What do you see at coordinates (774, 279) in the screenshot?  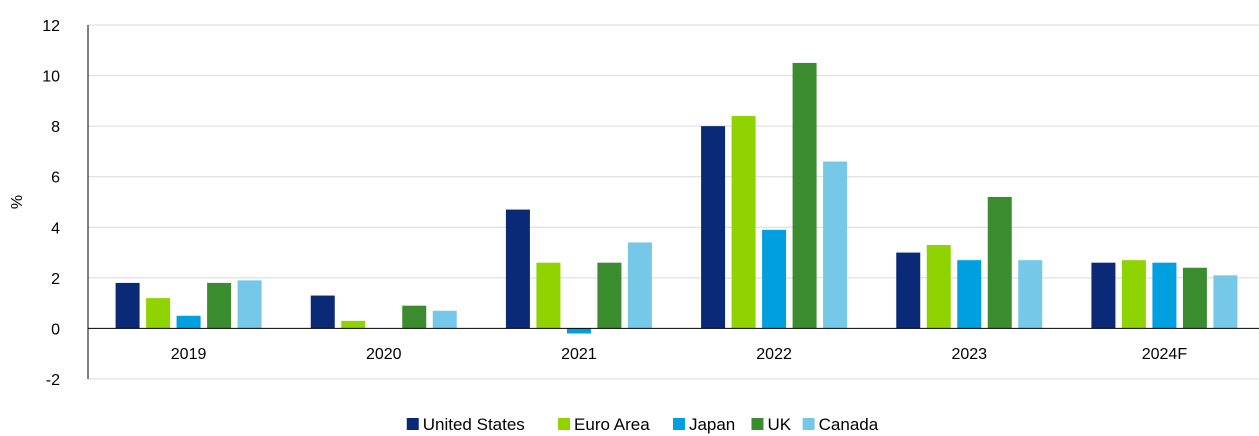 I see `bar-japan-2022` at bounding box center [774, 279].